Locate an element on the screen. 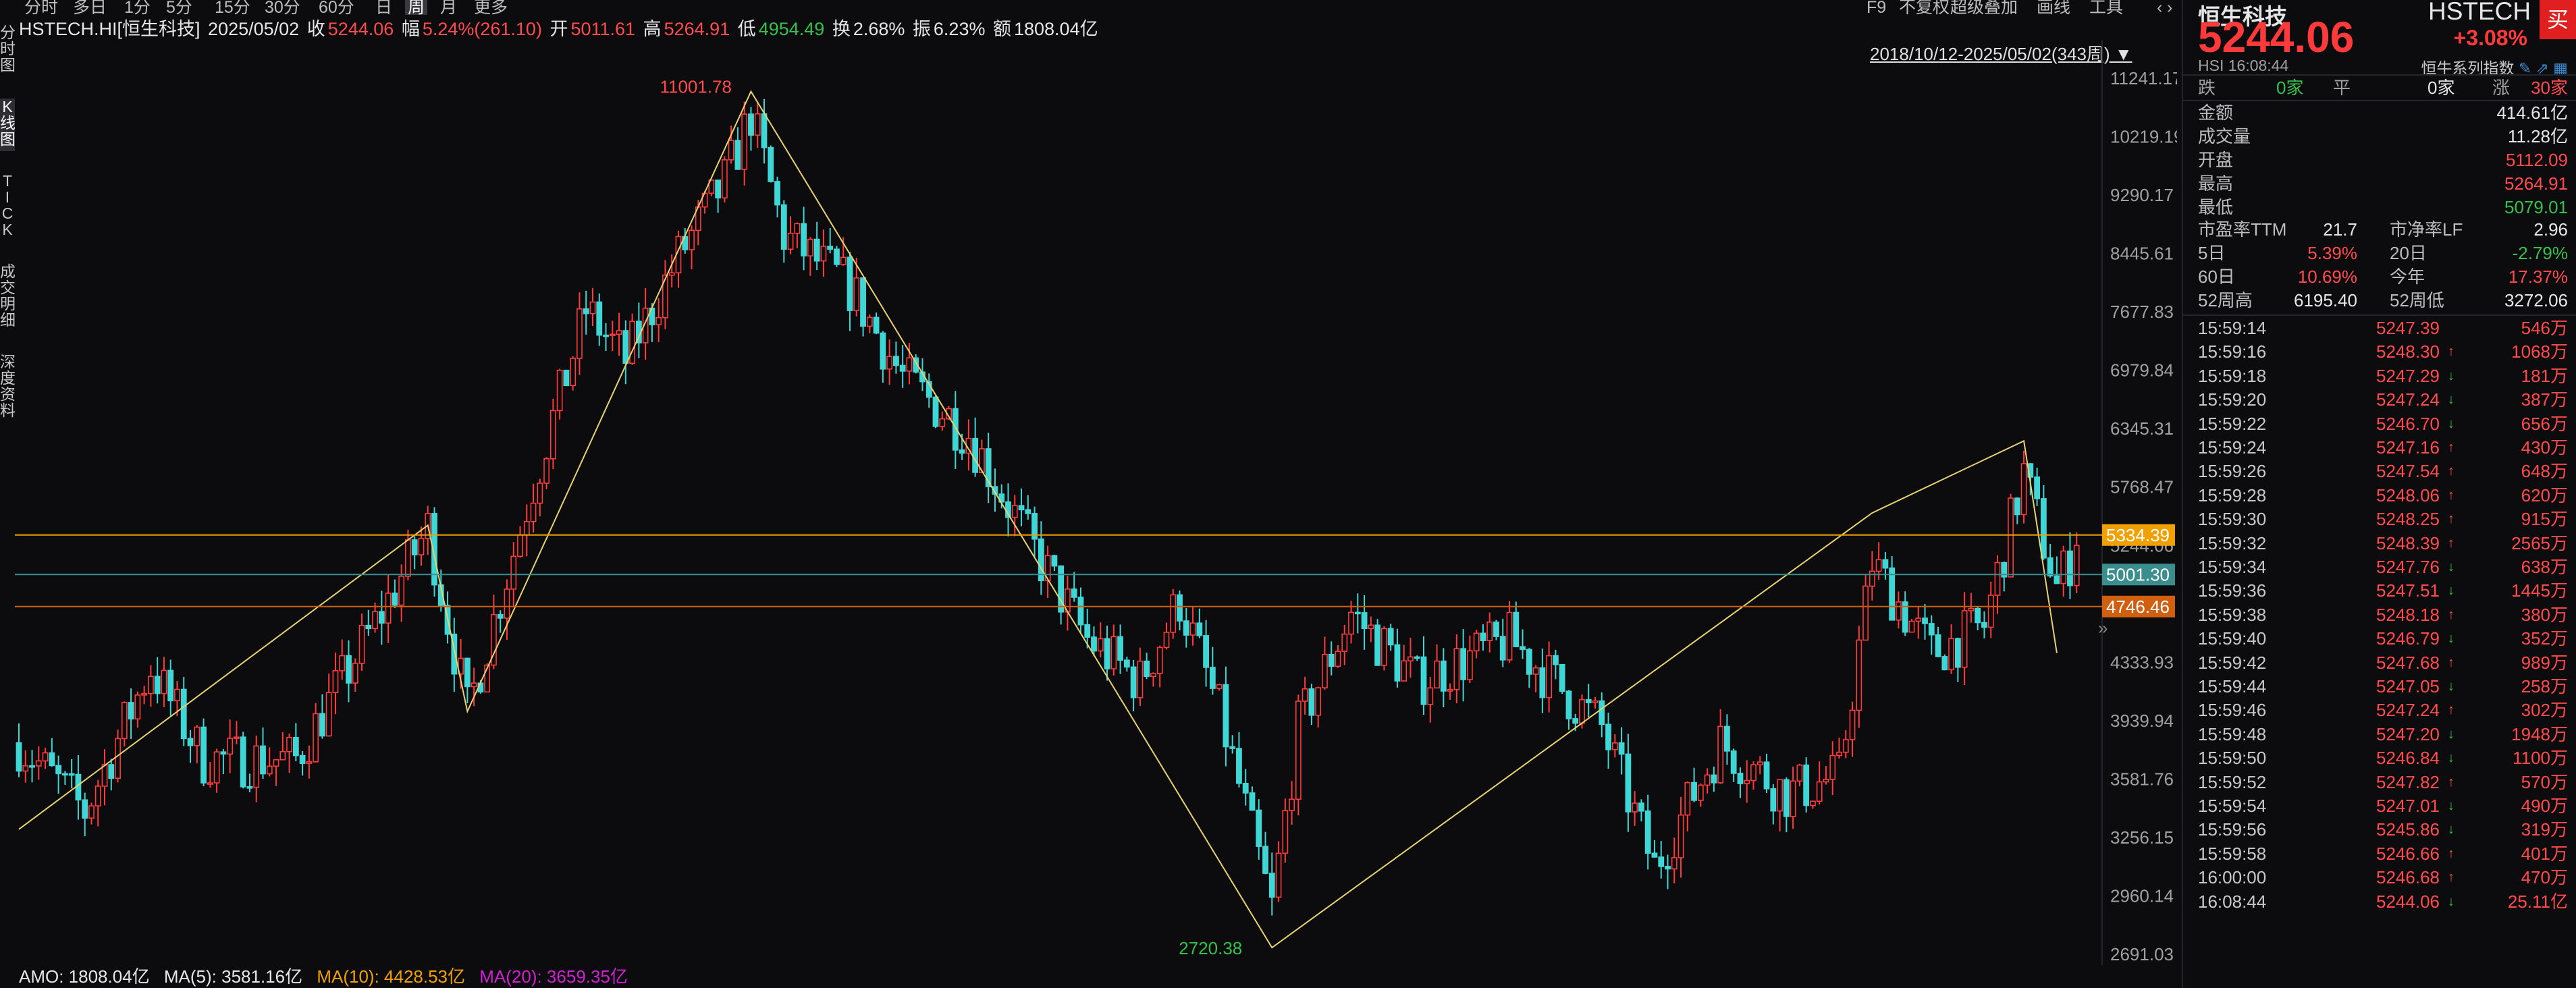  index-series: 恒牛系列指数 ✎ ⇗ ▦ is located at coordinates (2494, 66).